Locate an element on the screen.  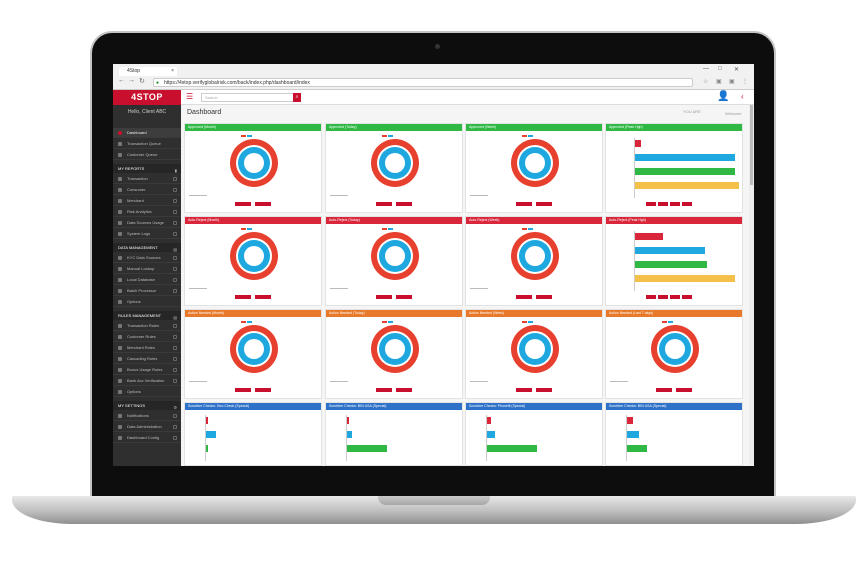
bell-icon is located at coordinates (120, 416).